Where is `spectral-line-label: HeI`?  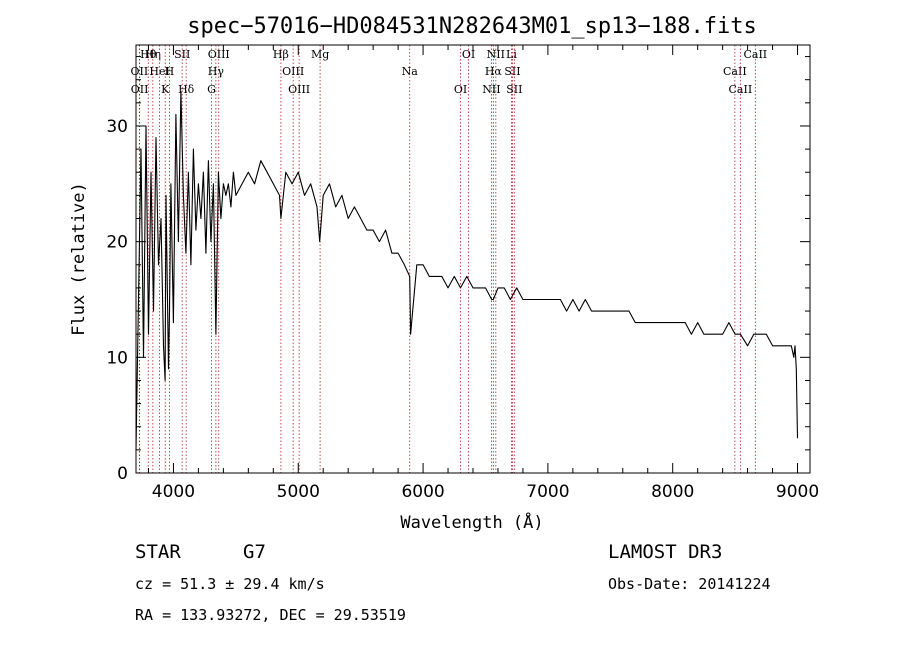 spectral-line-label: HeI is located at coordinates (159, 71).